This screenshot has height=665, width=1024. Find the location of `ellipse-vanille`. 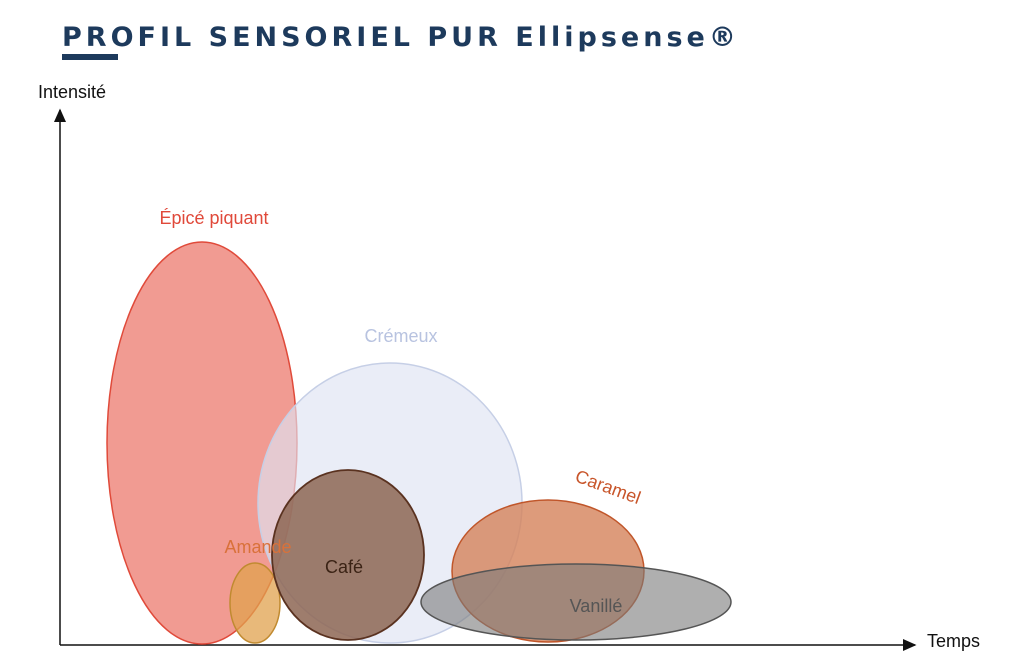

ellipse-vanille is located at coordinates (576, 602).